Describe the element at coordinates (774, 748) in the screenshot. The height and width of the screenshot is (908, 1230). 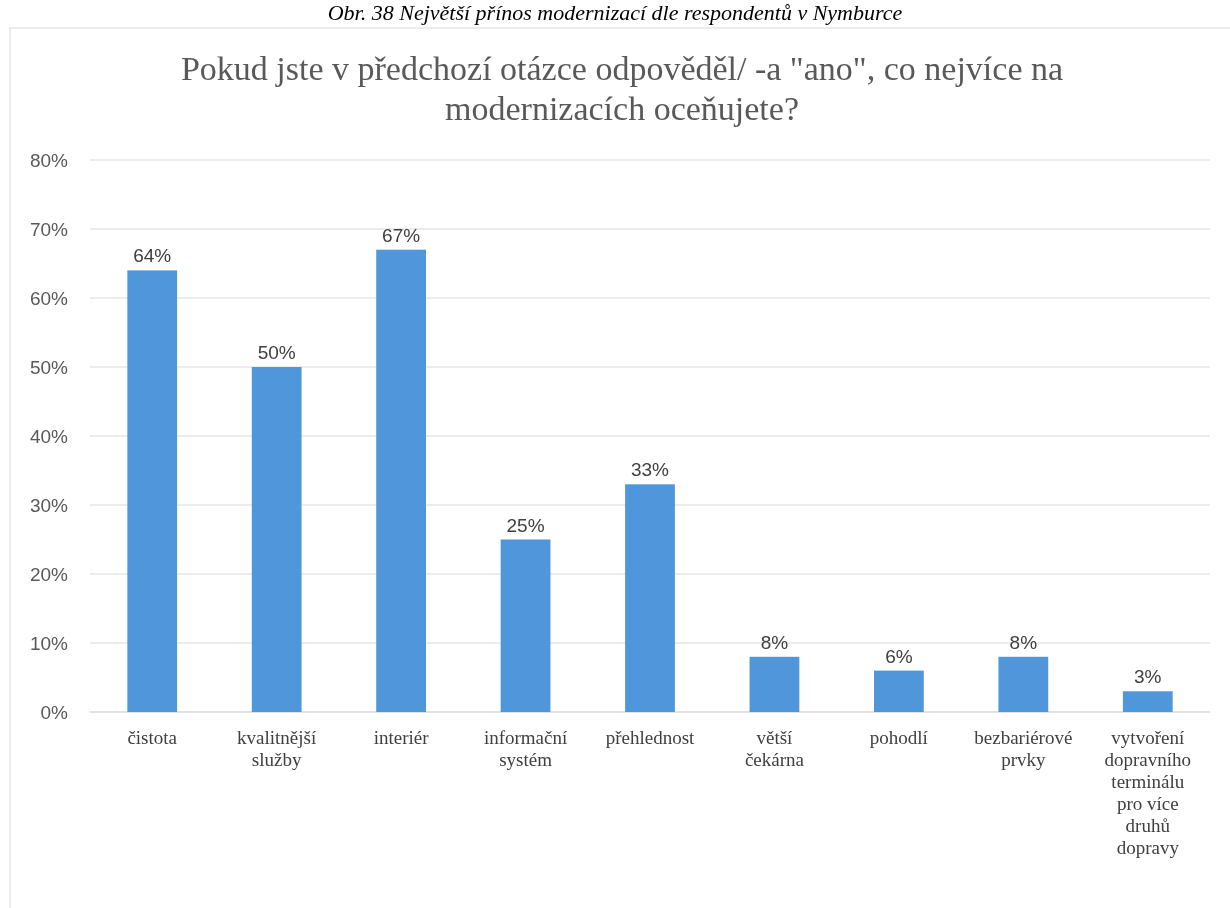
I see `x-tick-label: větší čekárna` at that location.